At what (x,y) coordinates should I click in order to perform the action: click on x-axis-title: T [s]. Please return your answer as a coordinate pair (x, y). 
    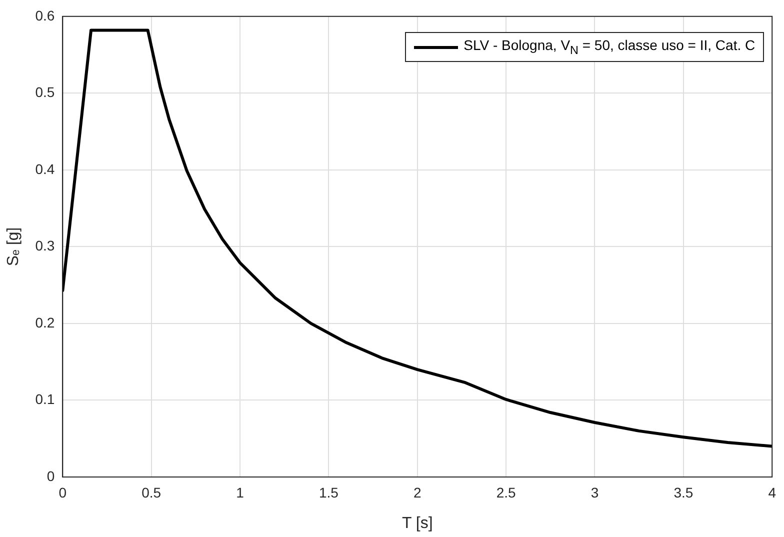
    Looking at the image, I should click on (417, 523).